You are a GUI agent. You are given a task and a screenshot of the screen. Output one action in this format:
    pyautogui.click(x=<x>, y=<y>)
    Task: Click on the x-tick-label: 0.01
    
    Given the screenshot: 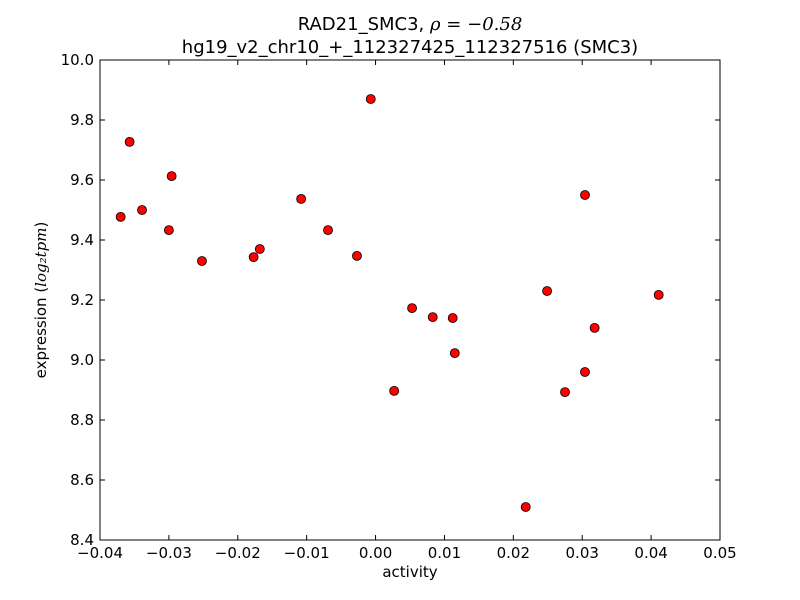 What is the action you would take?
    pyautogui.click(x=444, y=553)
    